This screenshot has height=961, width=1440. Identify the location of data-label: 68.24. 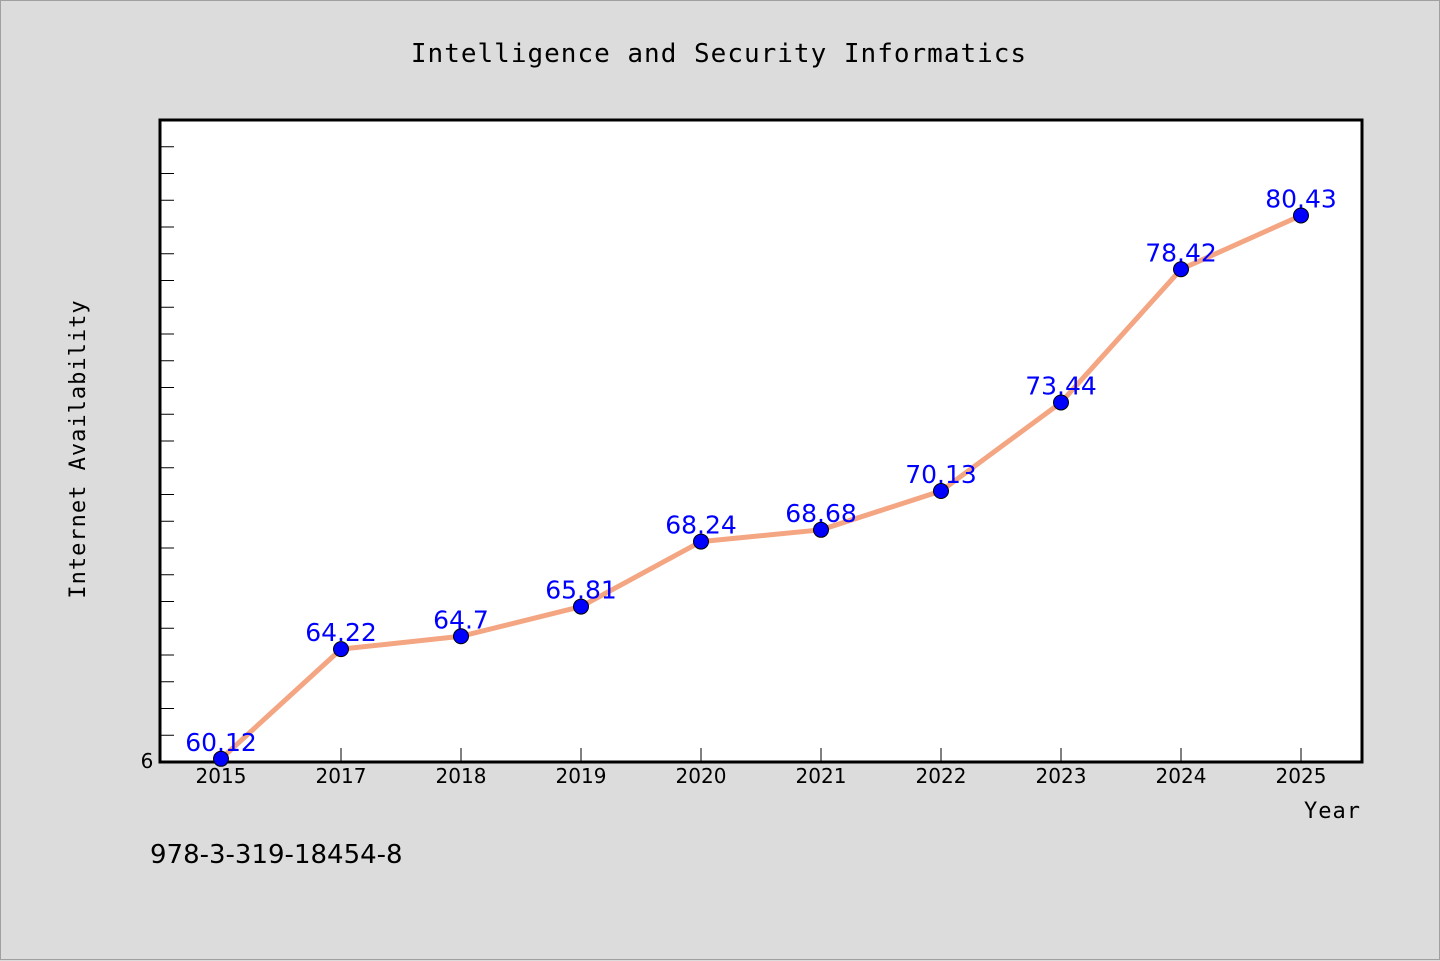
(701, 525).